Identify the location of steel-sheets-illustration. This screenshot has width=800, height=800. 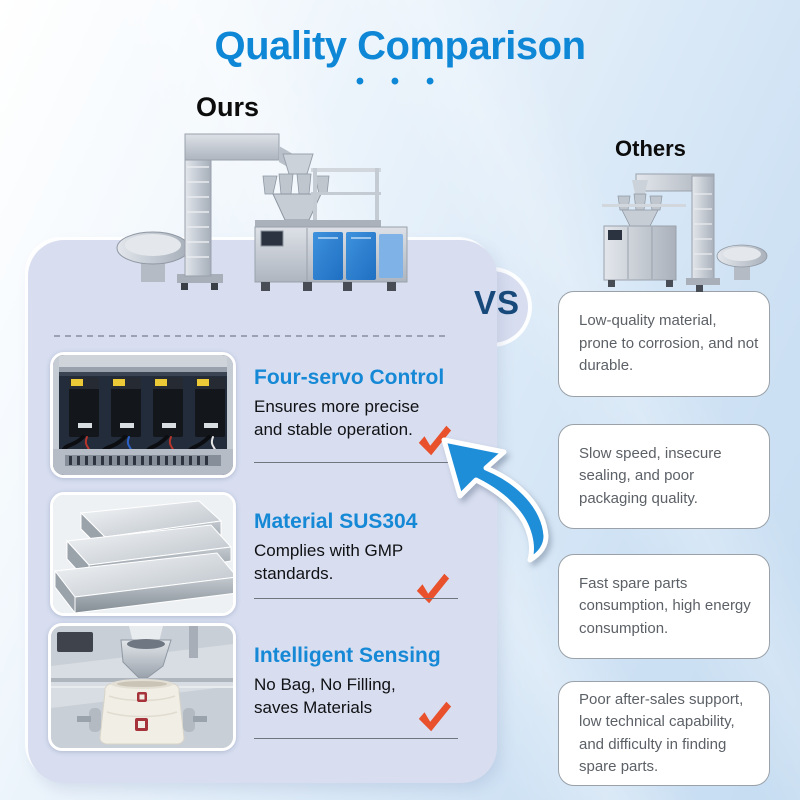
(143, 554).